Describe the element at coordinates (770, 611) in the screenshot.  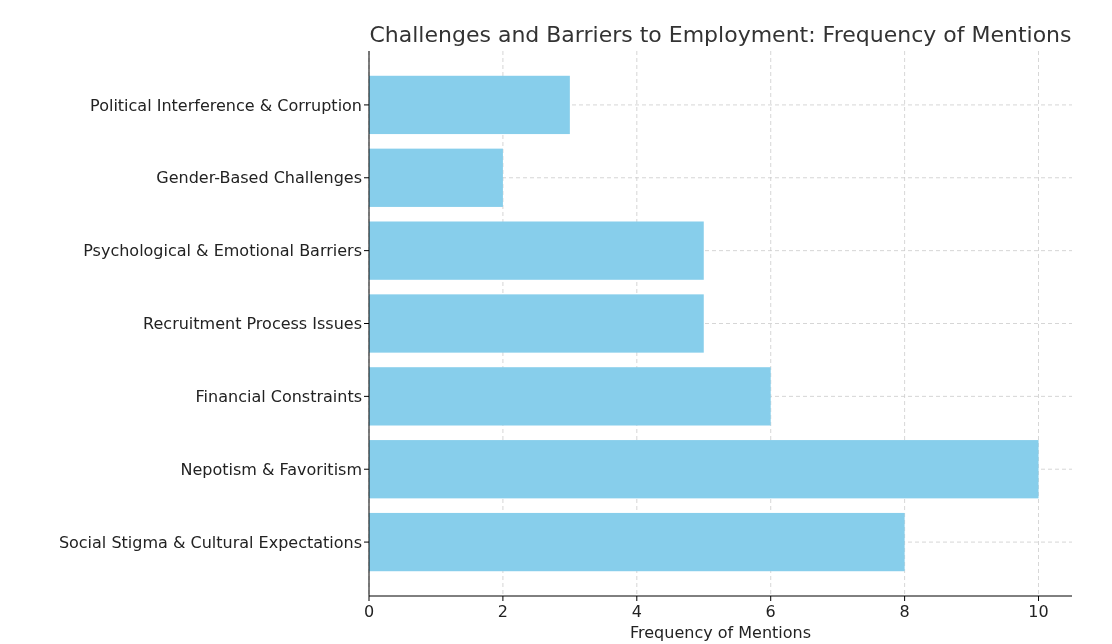
I see `x-tick-label: 6` at that location.